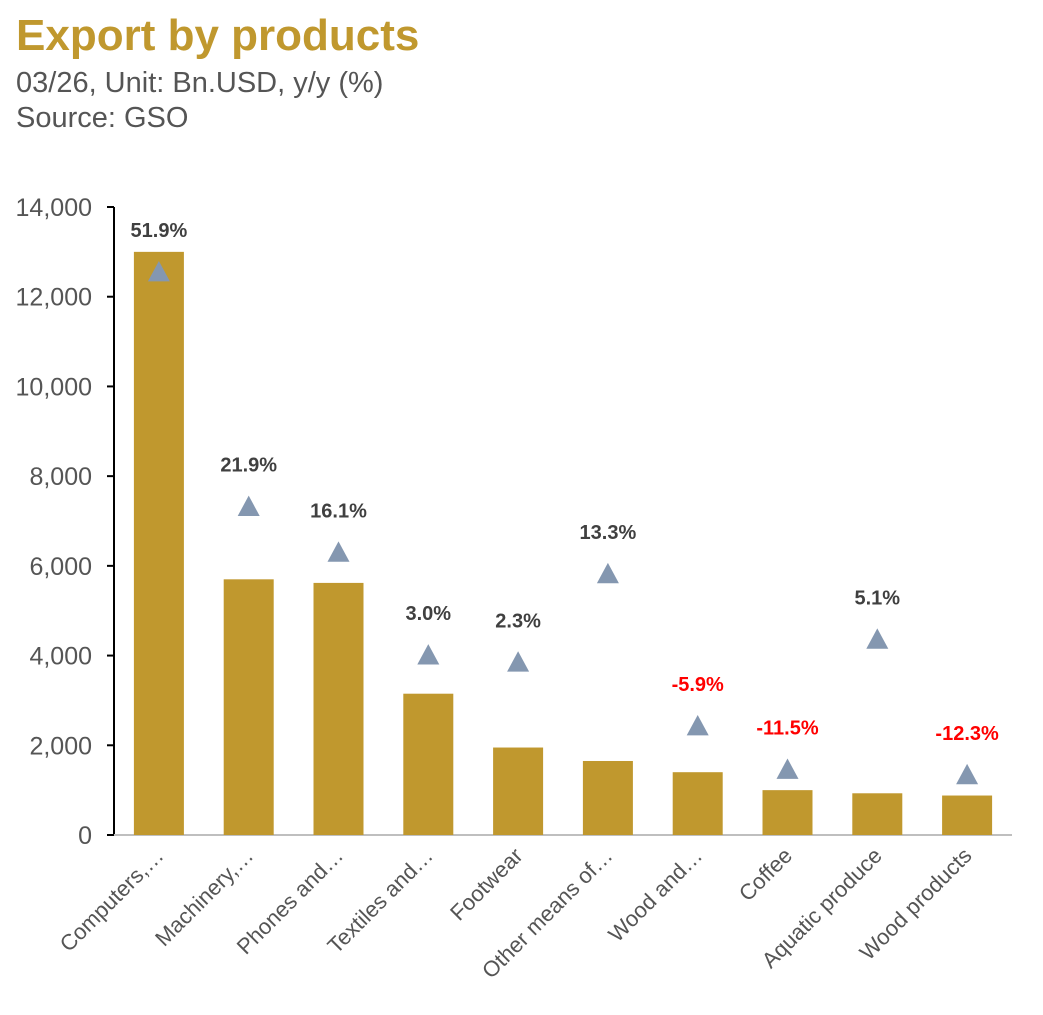 The image size is (1043, 1015). Describe the element at coordinates (429, 614) in the screenshot. I see `growth-label: 3.0%` at that location.